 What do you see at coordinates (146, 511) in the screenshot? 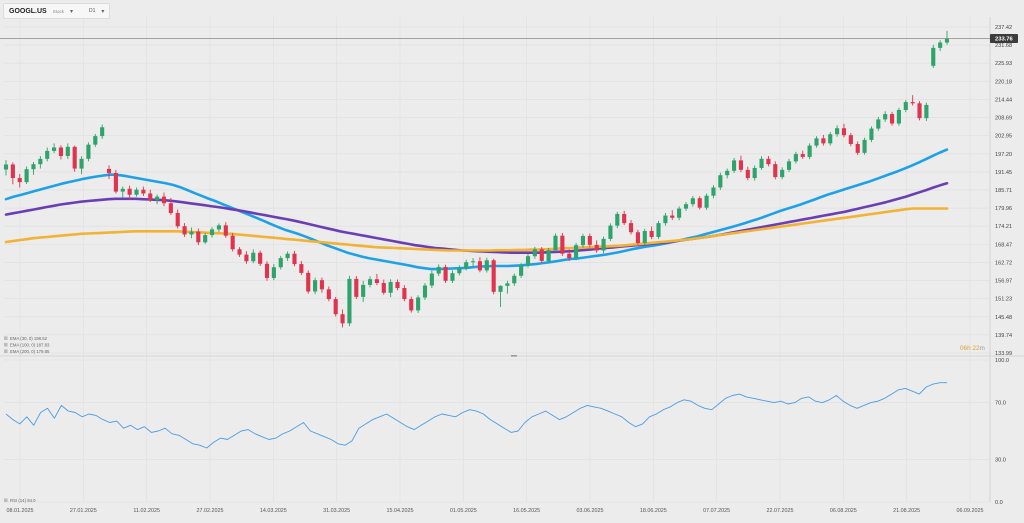
I see `x-tick-label: 11.02.2025` at bounding box center [146, 511].